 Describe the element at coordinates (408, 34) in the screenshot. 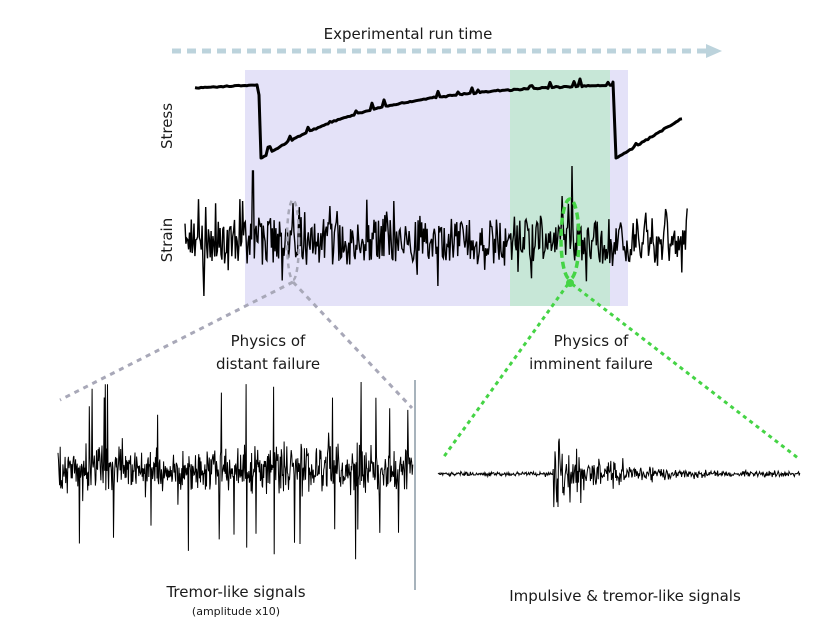

I see `run-time-label: Experimental run time` at that location.